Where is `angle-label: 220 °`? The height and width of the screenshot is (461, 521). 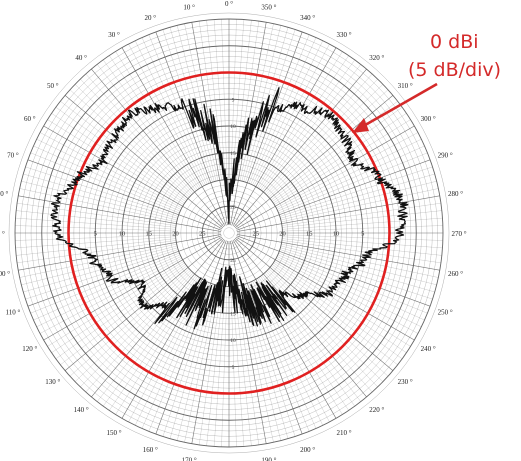 angle-label: 220 ° is located at coordinates (376, 410).